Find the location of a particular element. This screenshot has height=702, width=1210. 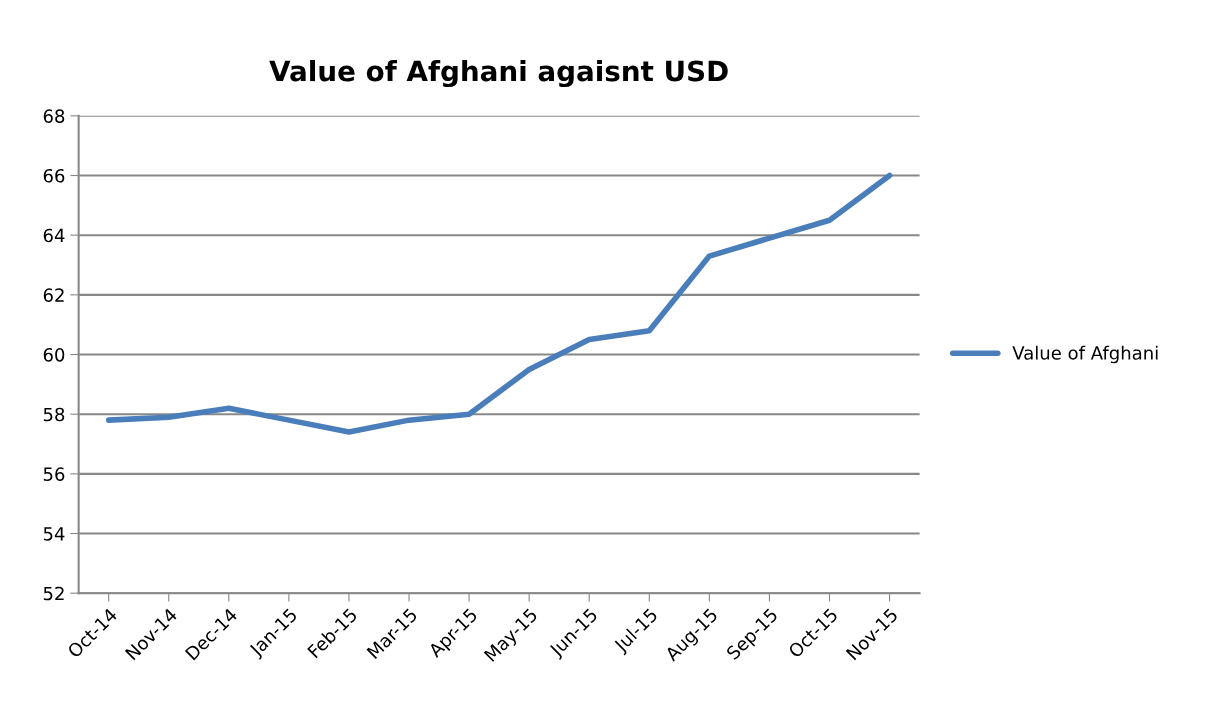

legend-label: Value of Afghani is located at coordinates (1085, 354).